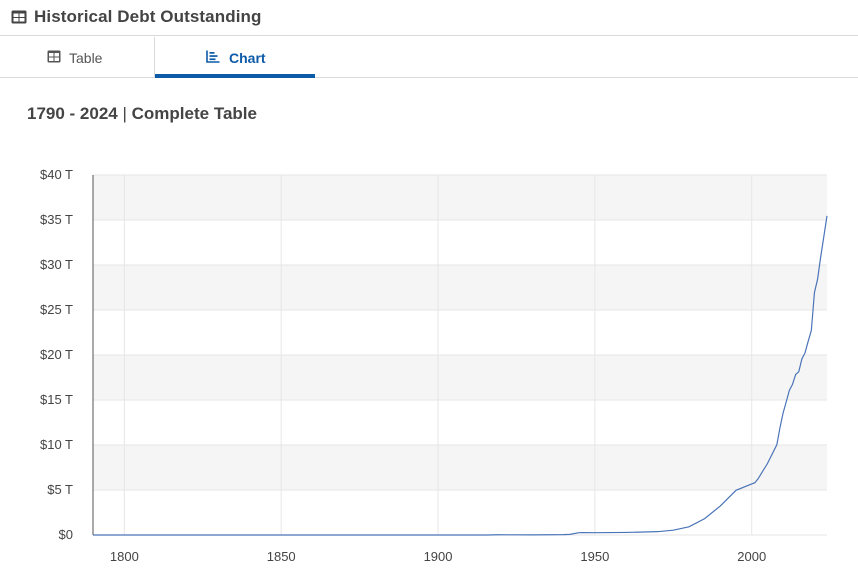 The width and height of the screenshot is (858, 572). What do you see at coordinates (429, 57) in the screenshot?
I see `view-tabs: Table Chart` at bounding box center [429, 57].